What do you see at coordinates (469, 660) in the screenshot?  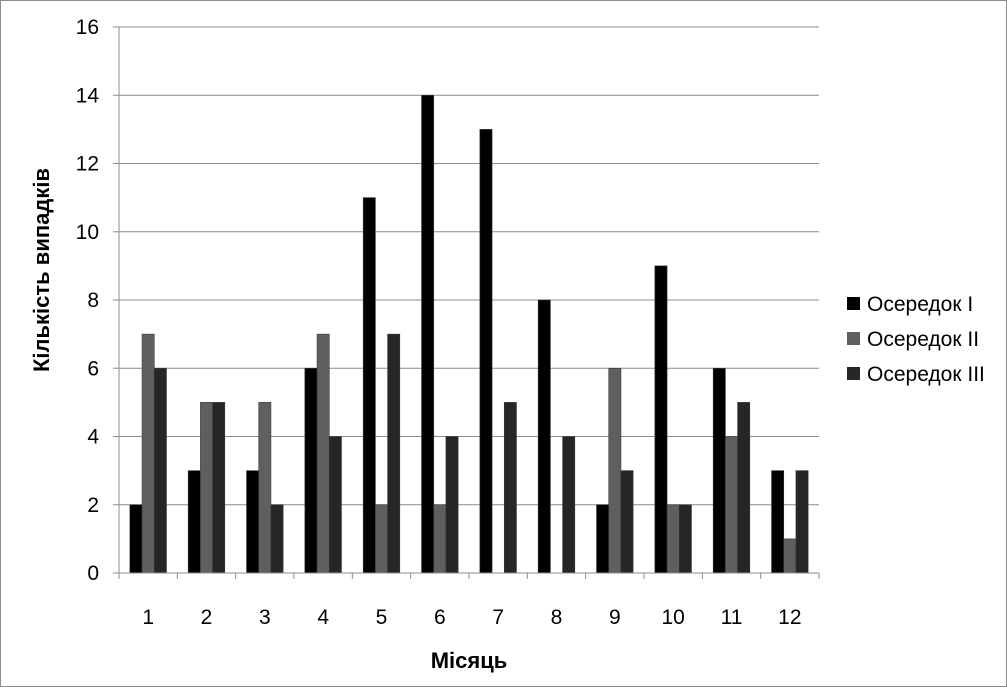 I see `x-axis-title: Місяць` at bounding box center [469, 660].